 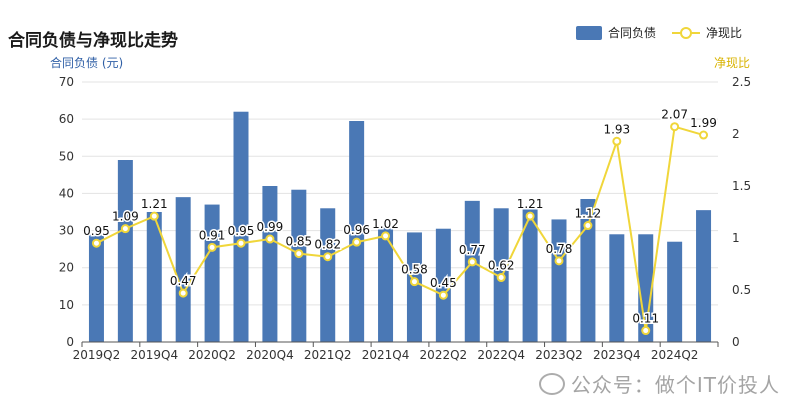 I want to click on legend-item-line: 净现比, so click(x=706, y=32).